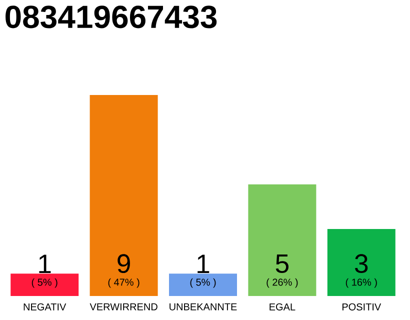 Image resolution: width=410 pixels, height=320 pixels. What do you see at coordinates (124, 283) in the screenshot?
I see `annotation: ( 47% )` at bounding box center [124, 283].